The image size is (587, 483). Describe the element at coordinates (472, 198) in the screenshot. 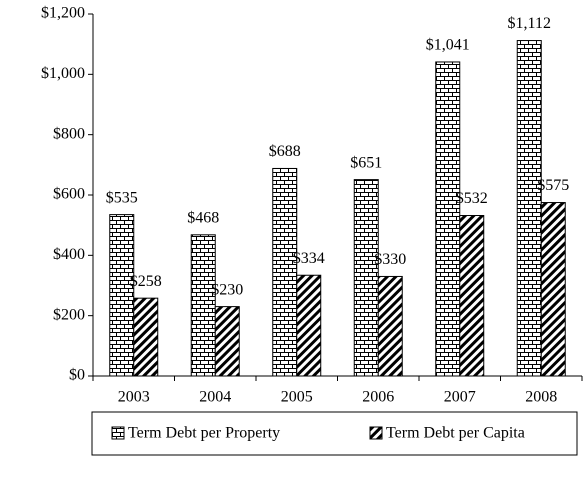

I see `value-label: $532` at that location.